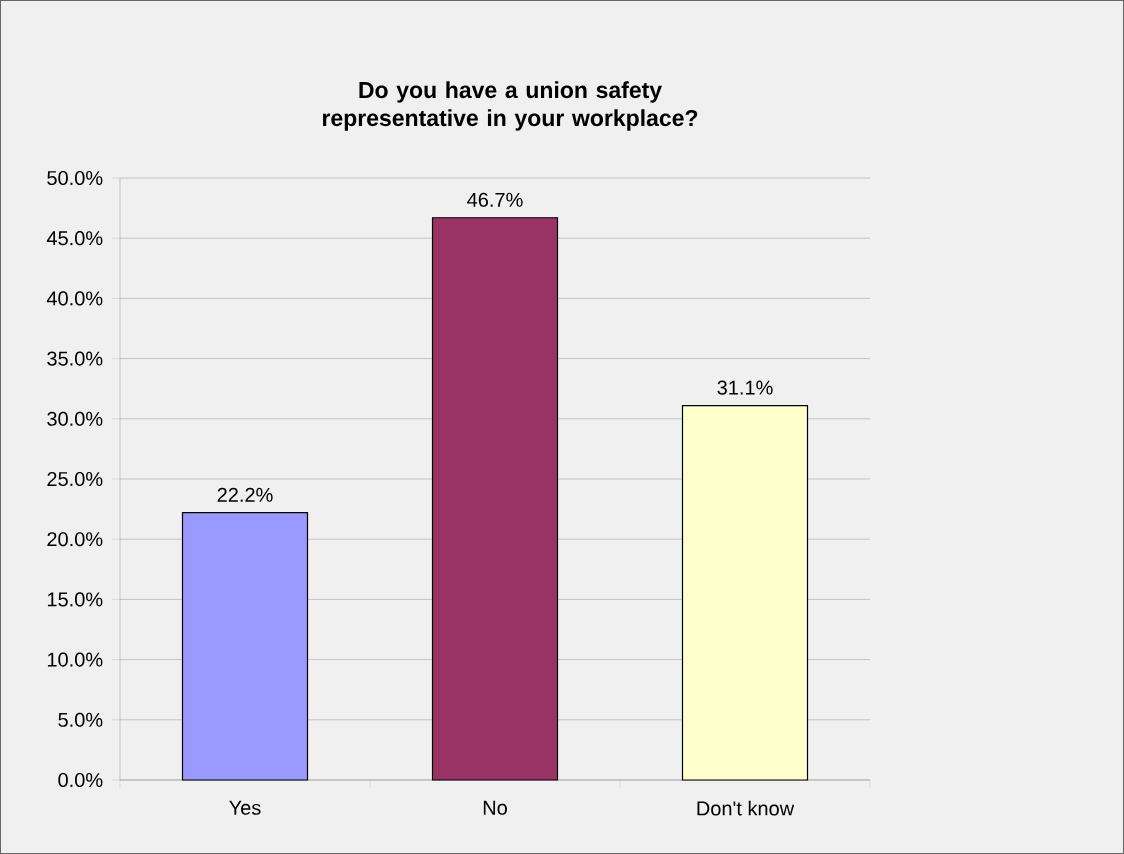 The height and width of the screenshot is (854, 1124). What do you see at coordinates (745, 387) in the screenshot?
I see `data-label: 31.1%` at bounding box center [745, 387].